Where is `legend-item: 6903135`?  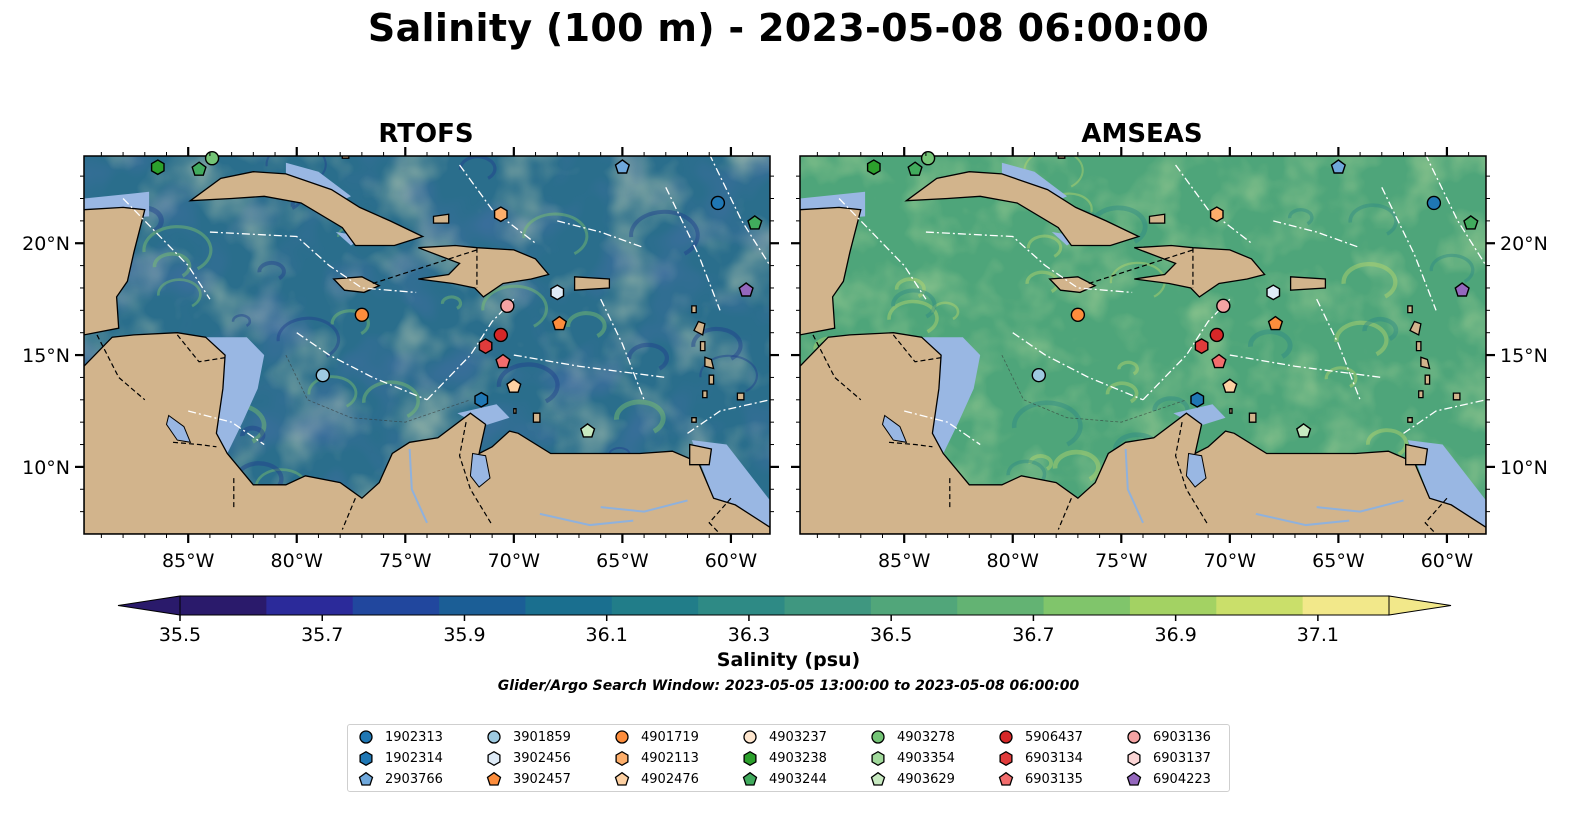
legend-item: 6903135 is located at coordinates (1040, 779).